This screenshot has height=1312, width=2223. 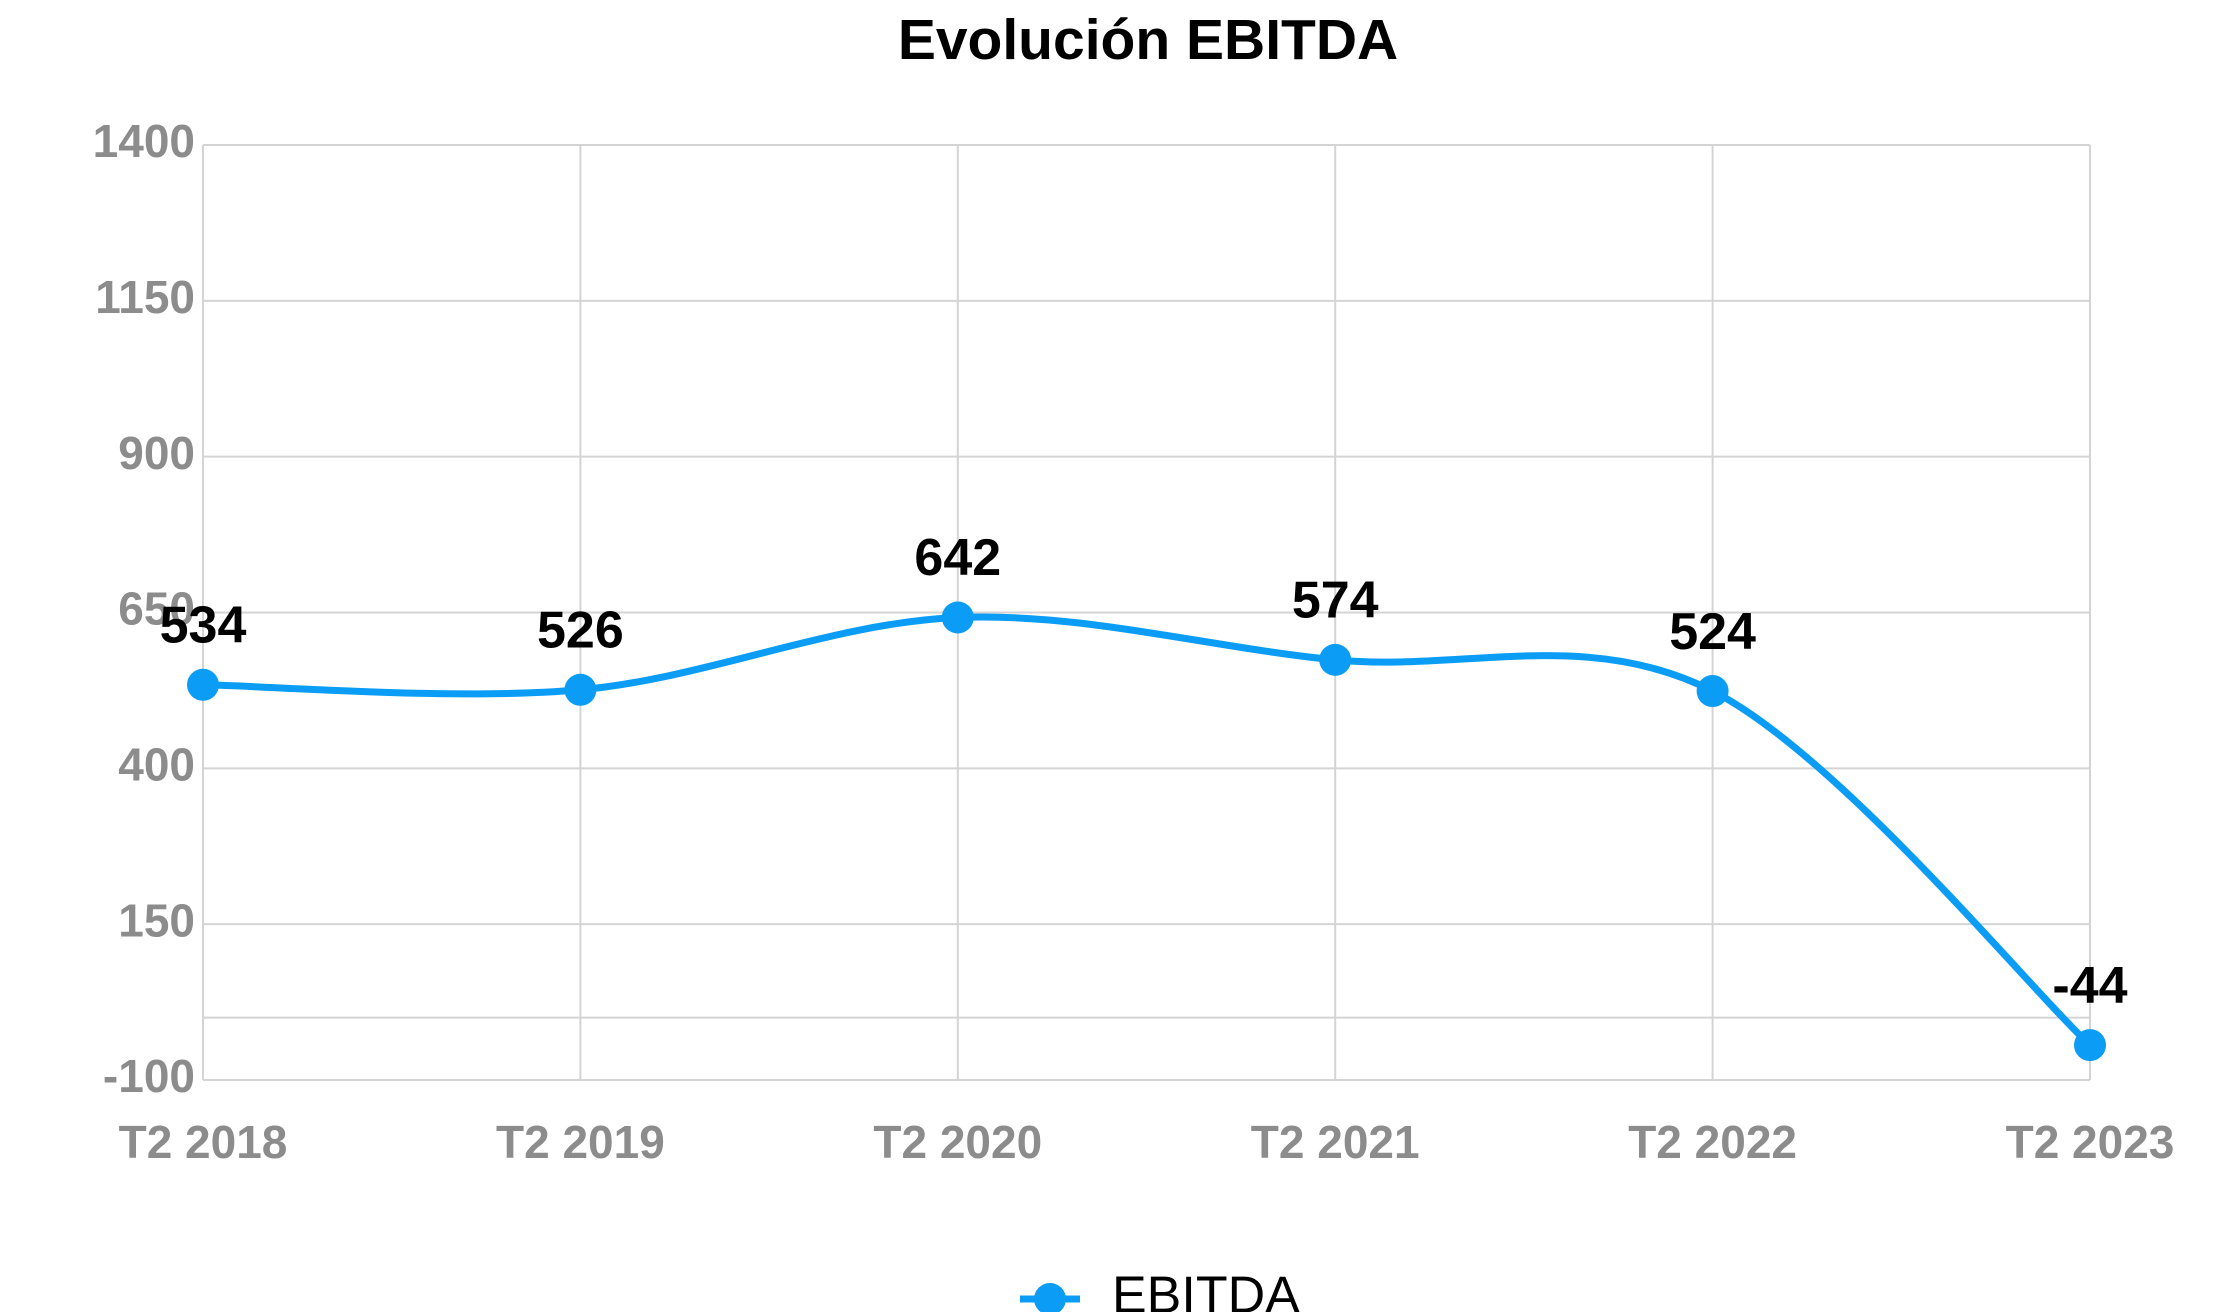 I want to click on x-tick-label: T2 2018, so click(x=203, y=1142).